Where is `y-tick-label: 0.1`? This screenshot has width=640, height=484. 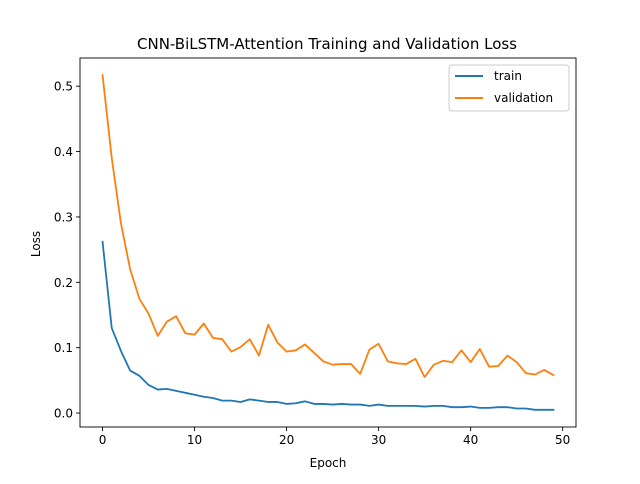
y-tick-label: 0.1 is located at coordinates (63, 348).